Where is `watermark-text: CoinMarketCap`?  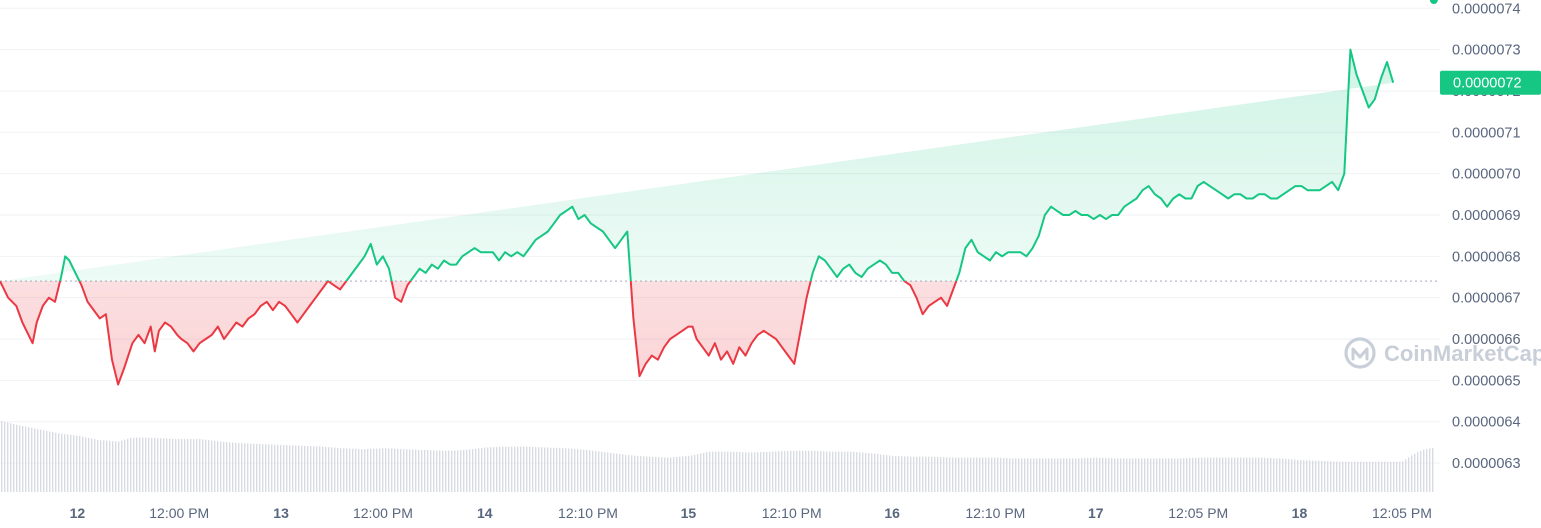 watermark-text: CoinMarketCap is located at coordinates (1462, 353).